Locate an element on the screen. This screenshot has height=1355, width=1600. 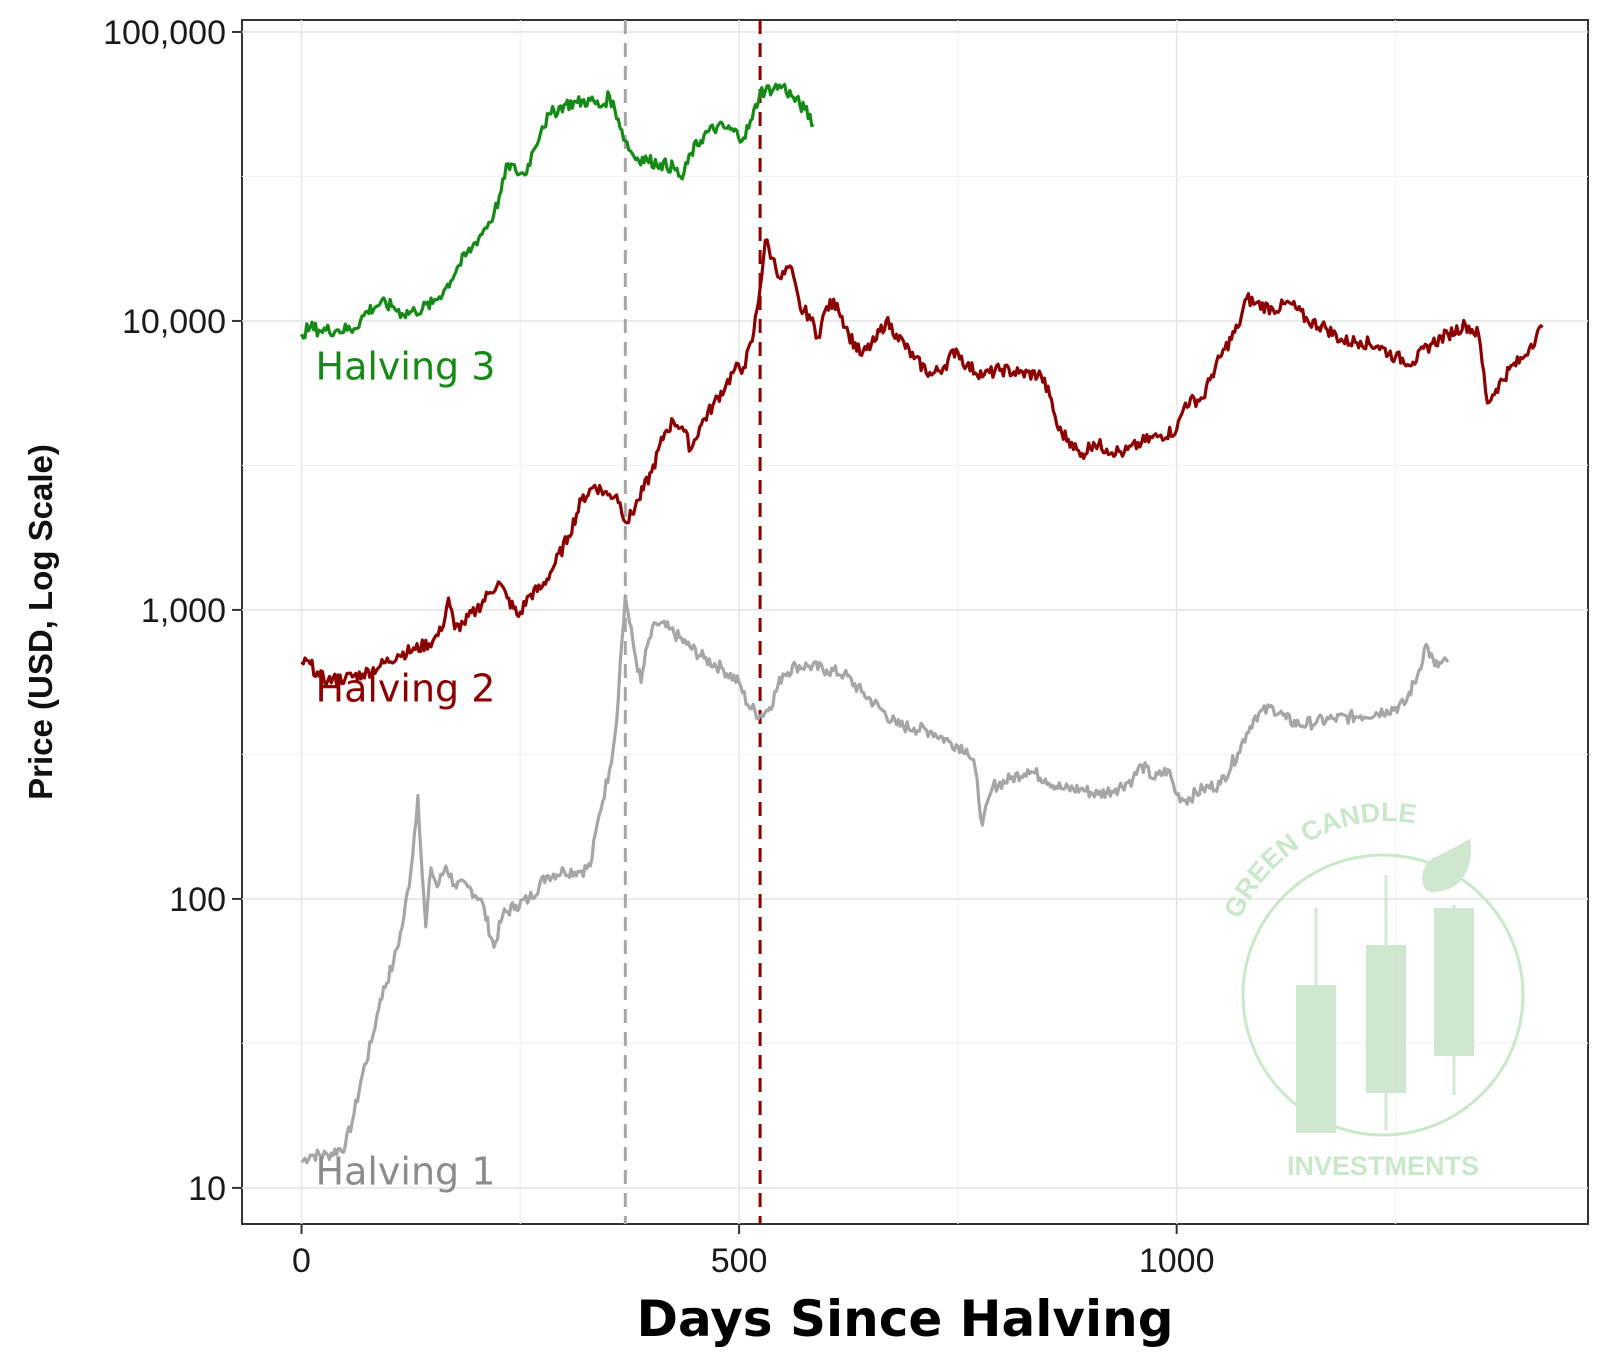
x-axis-title: Days Since Halving is located at coordinates (904, 1319).